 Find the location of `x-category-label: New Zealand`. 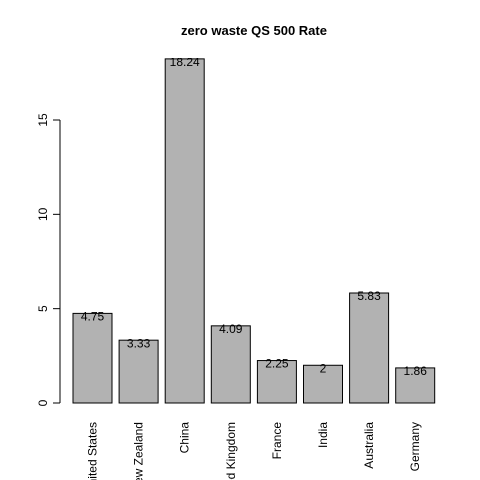

x-category-label: New Zealand is located at coordinates (139, 451).